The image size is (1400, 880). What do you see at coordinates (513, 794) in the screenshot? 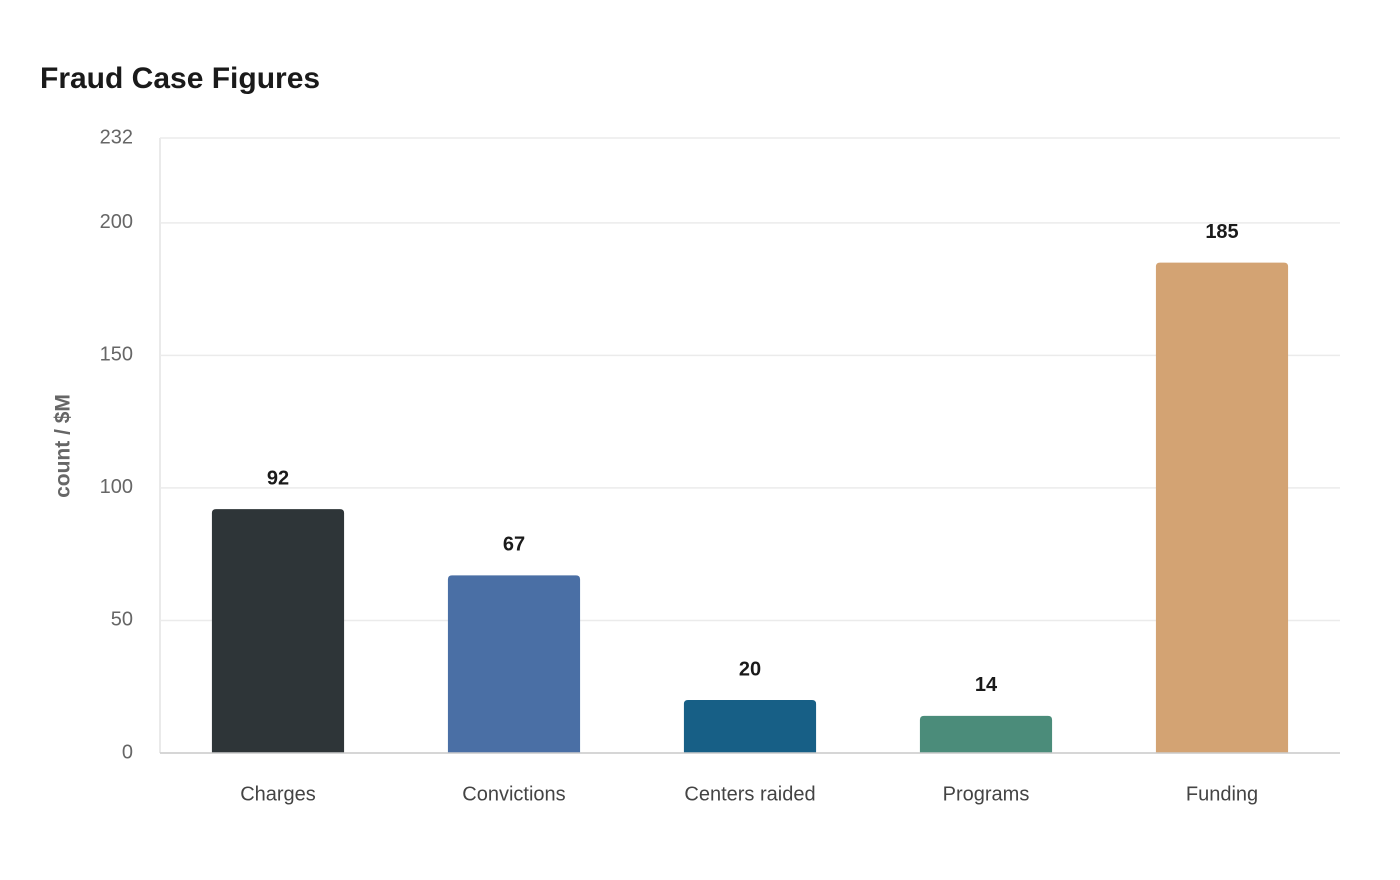
I see `x-tick-label: Convictions` at bounding box center [513, 794].